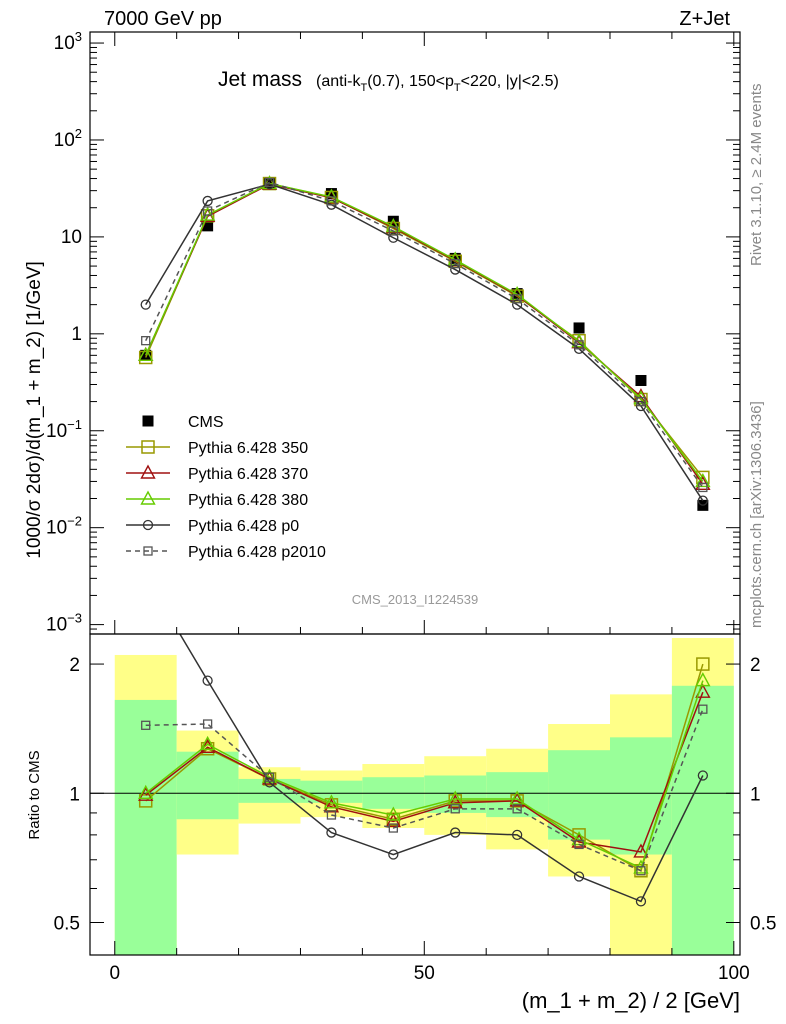 Image resolution: width=786 pixels, height=1024 pixels. I want to click on legend-label-p0: Pythia 6.428 p0, so click(243, 526).